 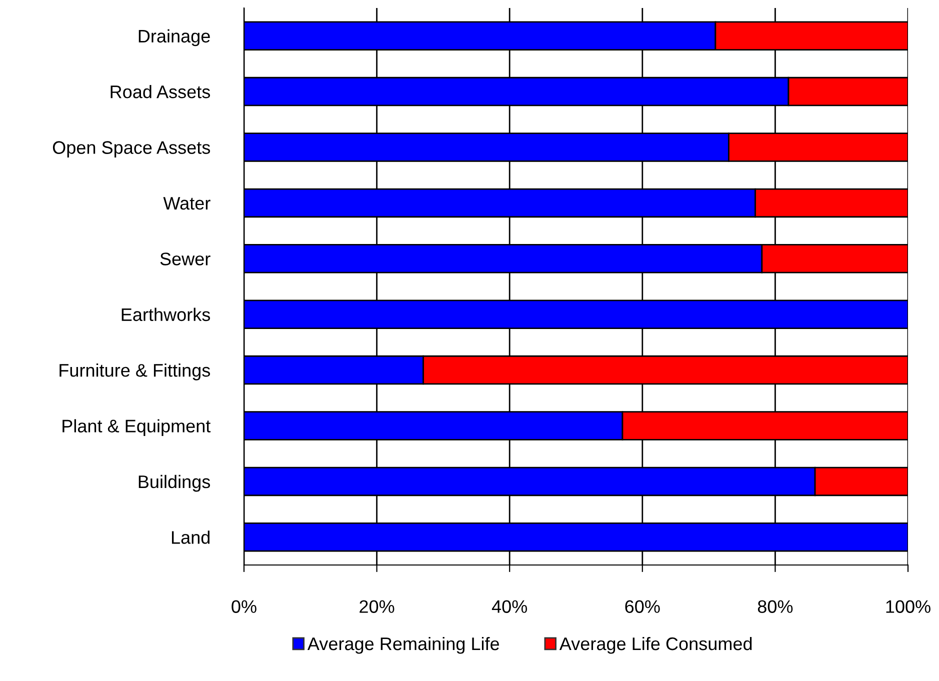 What do you see at coordinates (186, 203) in the screenshot?
I see `y-tick-label: Water` at bounding box center [186, 203].